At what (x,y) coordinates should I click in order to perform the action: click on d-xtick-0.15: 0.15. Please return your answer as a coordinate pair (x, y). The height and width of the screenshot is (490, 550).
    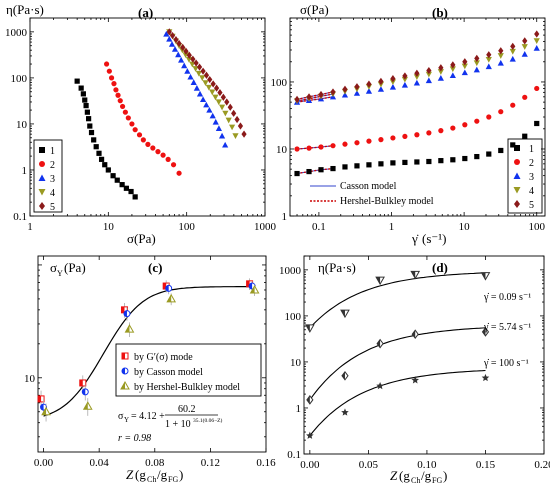
    Looking at the image, I should click on (486, 465).